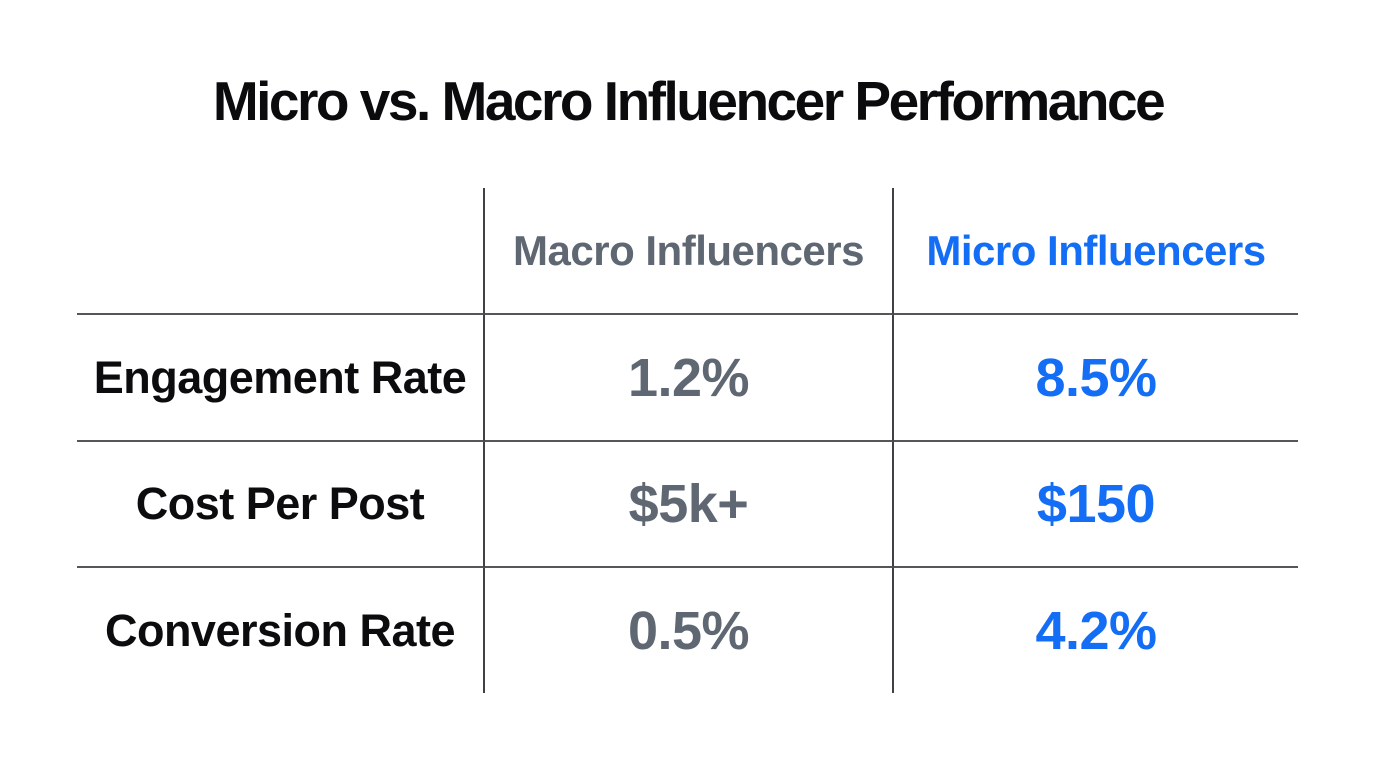  Describe the element at coordinates (1096, 251) in the screenshot. I see `column-header-micro-influencers: Micro Influencers` at that location.